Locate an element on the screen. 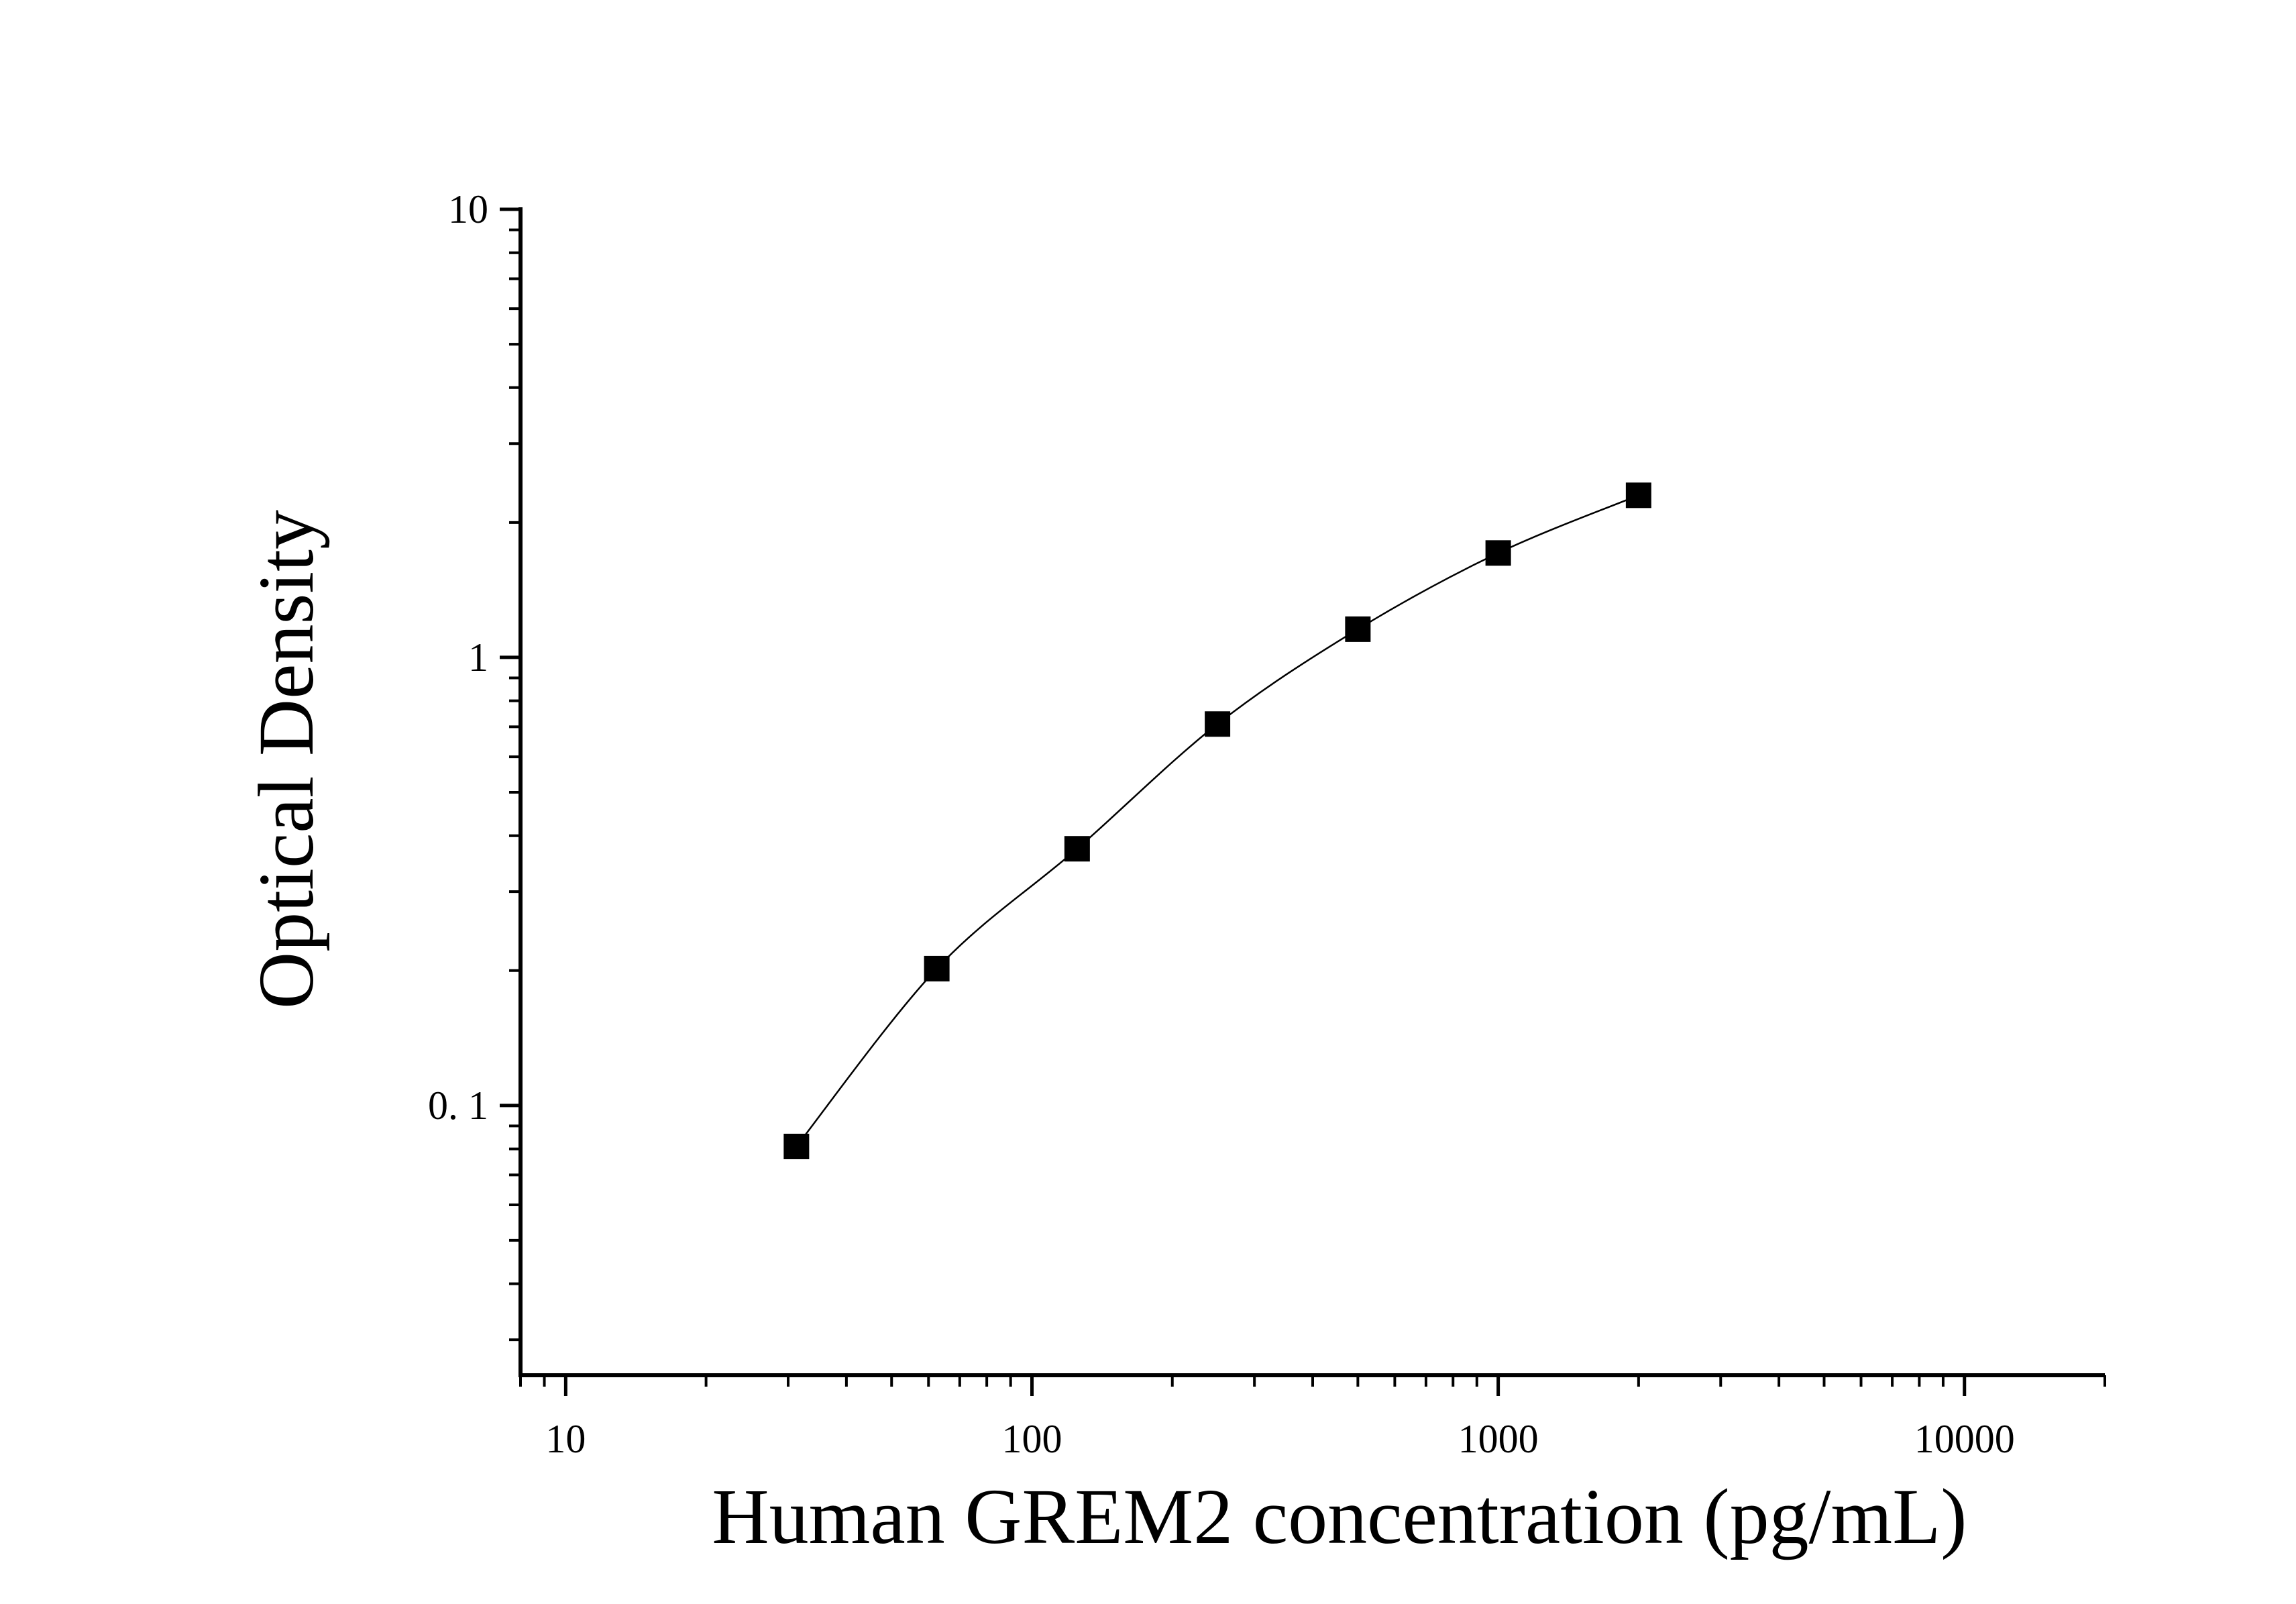 The height and width of the screenshot is (1604, 2296). x-tick-label: 1000 is located at coordinates (1498, 1439).